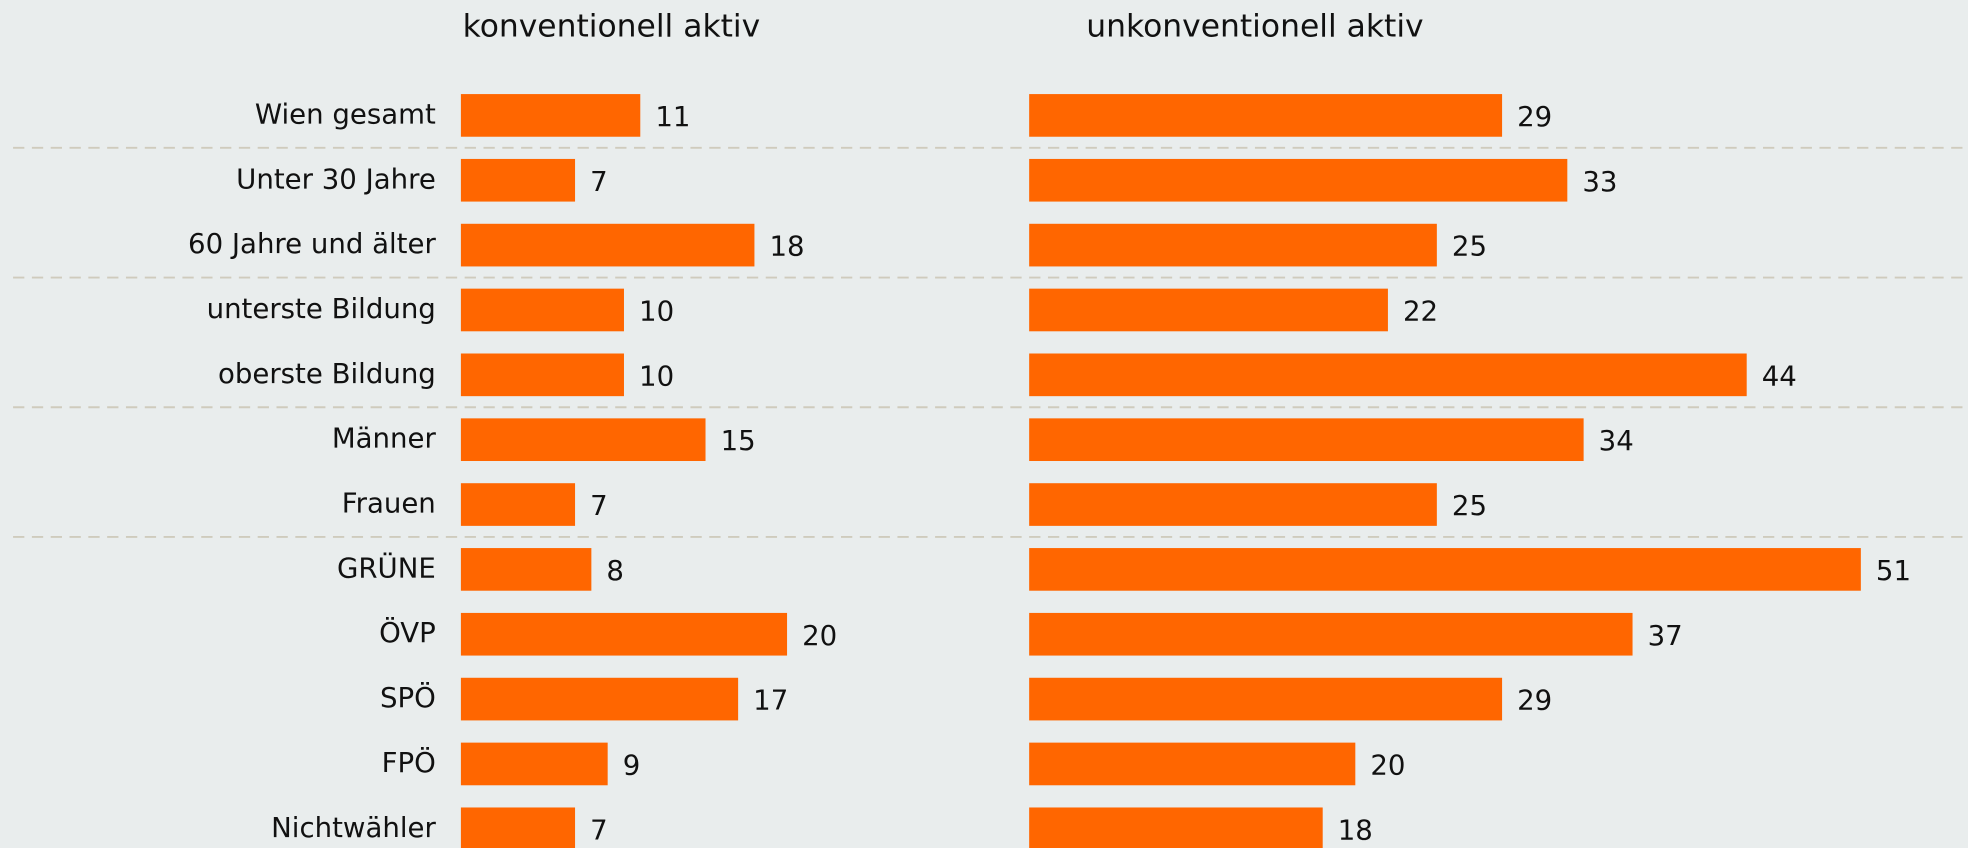 This screenshot has height=848, width=1968. Describe the element at coordinates (345, 113) in the screenshot. I see `category-label: Wien gesamt` at that location.